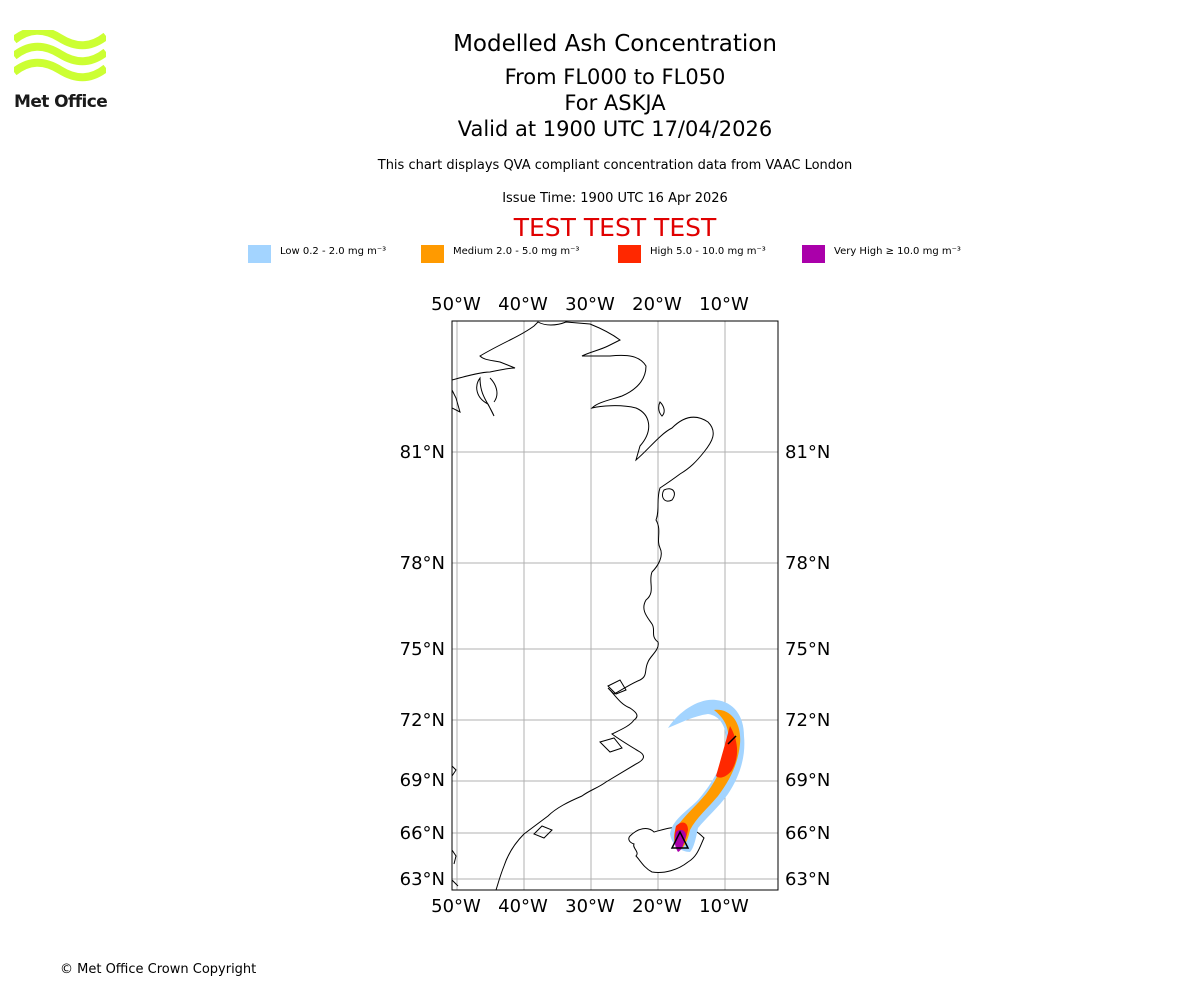  I want to click on greenland-coastline, so click(583, 605).